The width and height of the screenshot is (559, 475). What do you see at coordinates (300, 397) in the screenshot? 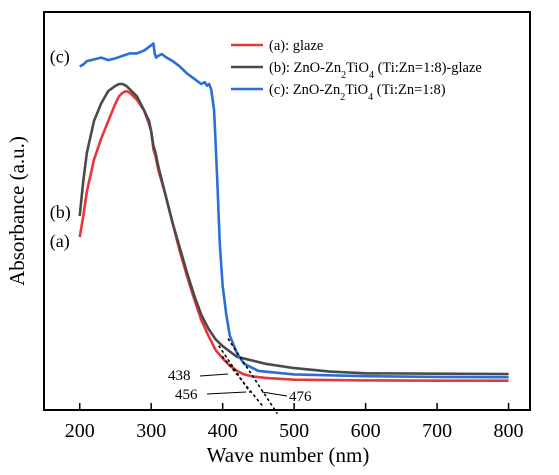
I see `band-edge-label-476: 476` at bounding box center [300, 397].